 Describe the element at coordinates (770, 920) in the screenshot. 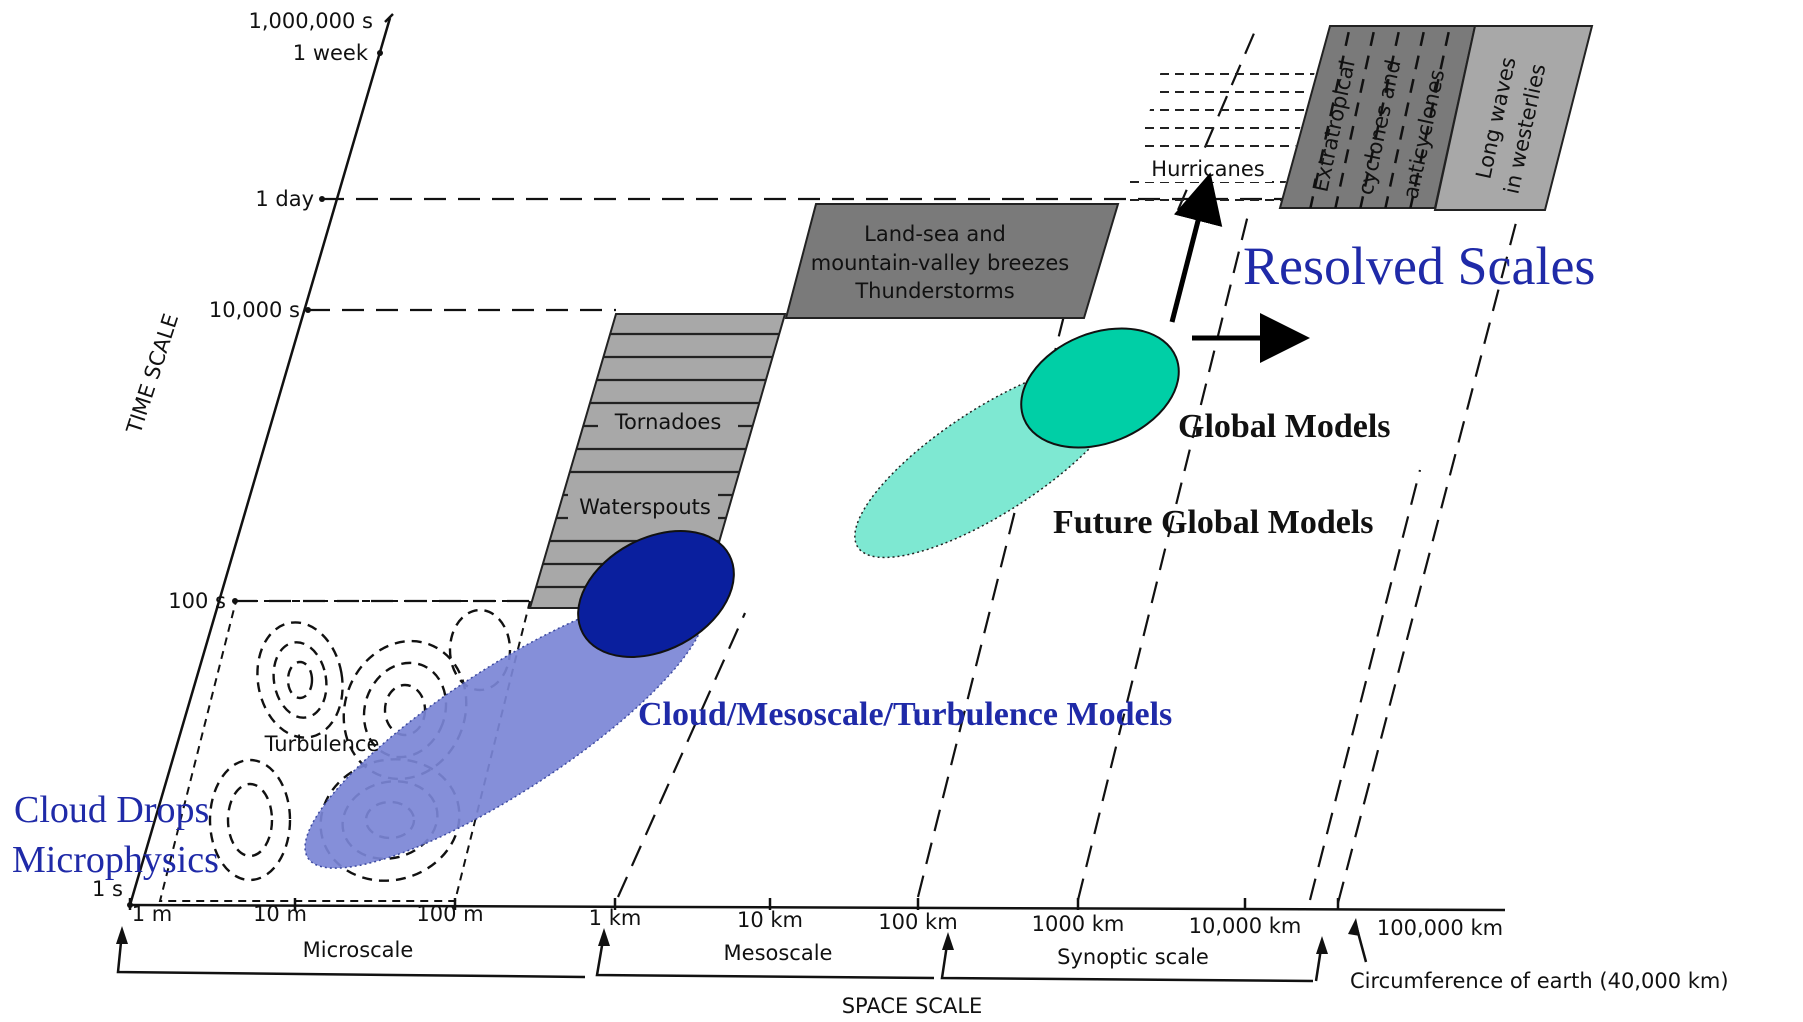

I see `space-tick-10km: 10 km` at that location.